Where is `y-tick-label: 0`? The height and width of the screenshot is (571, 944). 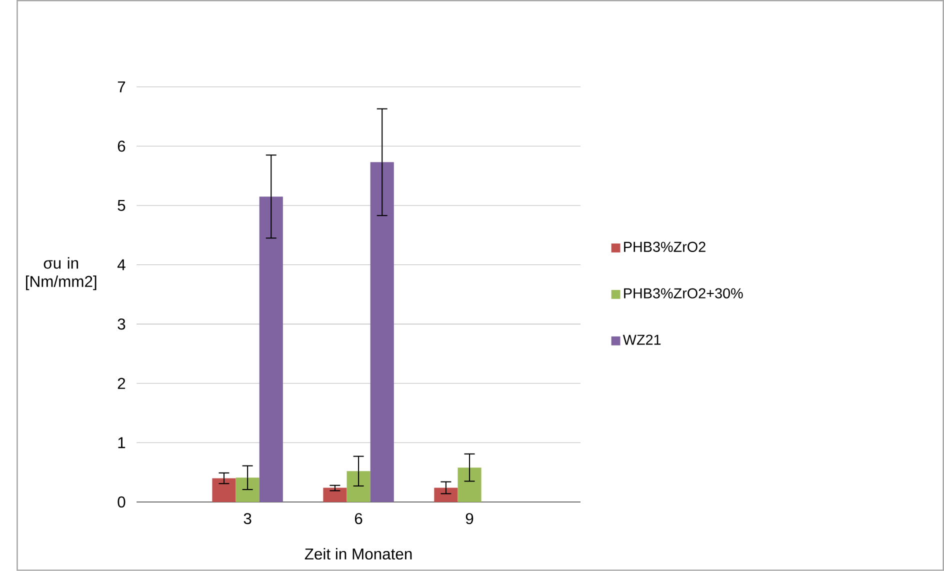 y-tick-label: 0 is located at coordinates (122, 502).